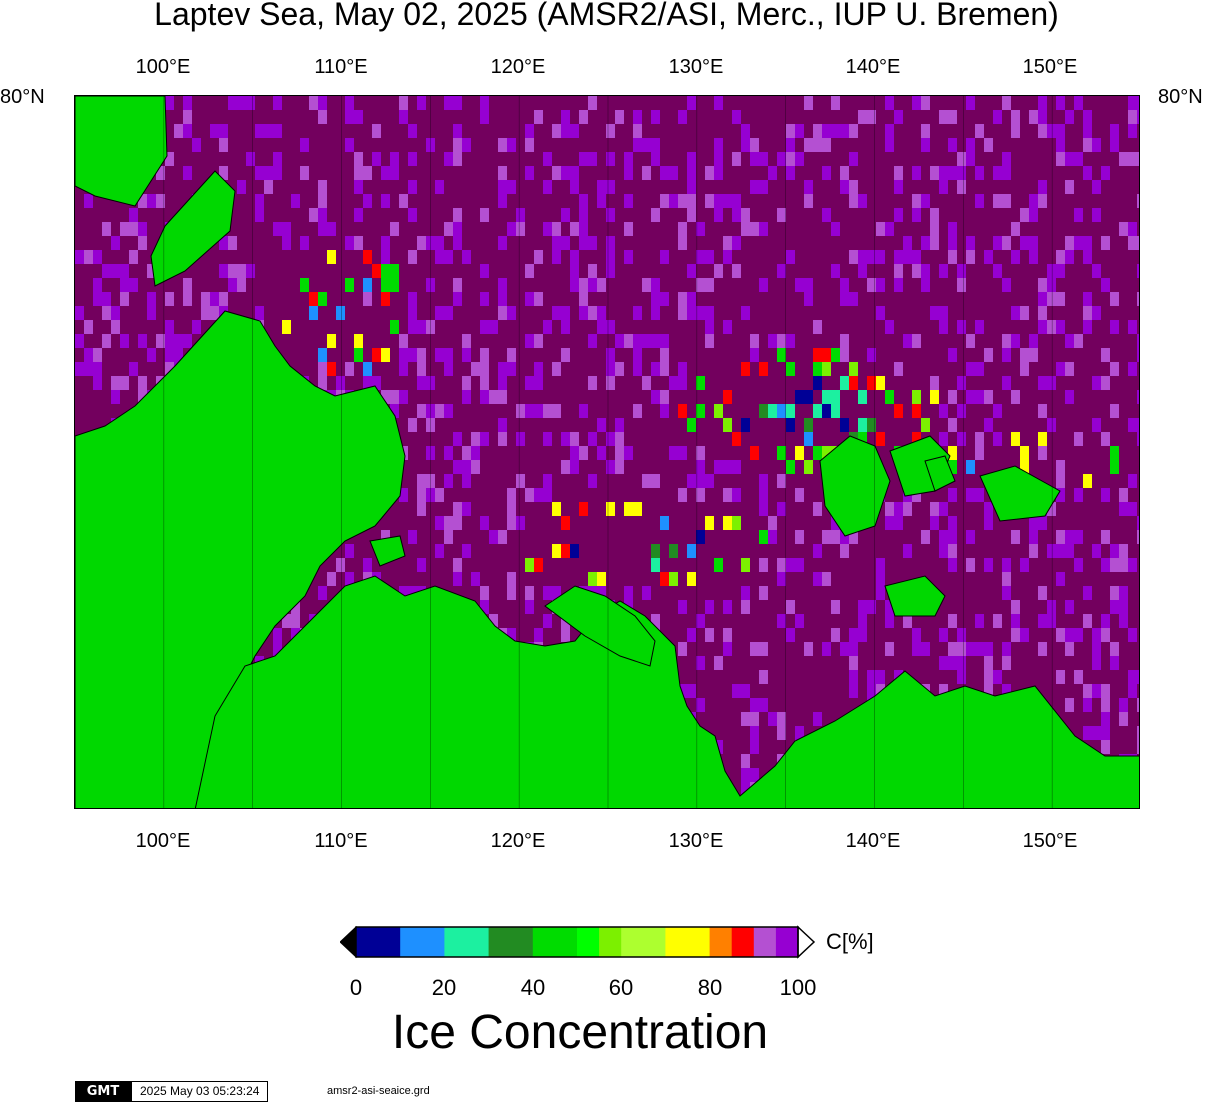 This screenshot has width=1213, height=1104. Describe the element at coordinates (710, 987) in the screenshot. I see `colorbar-tick-80: 80` at that location.